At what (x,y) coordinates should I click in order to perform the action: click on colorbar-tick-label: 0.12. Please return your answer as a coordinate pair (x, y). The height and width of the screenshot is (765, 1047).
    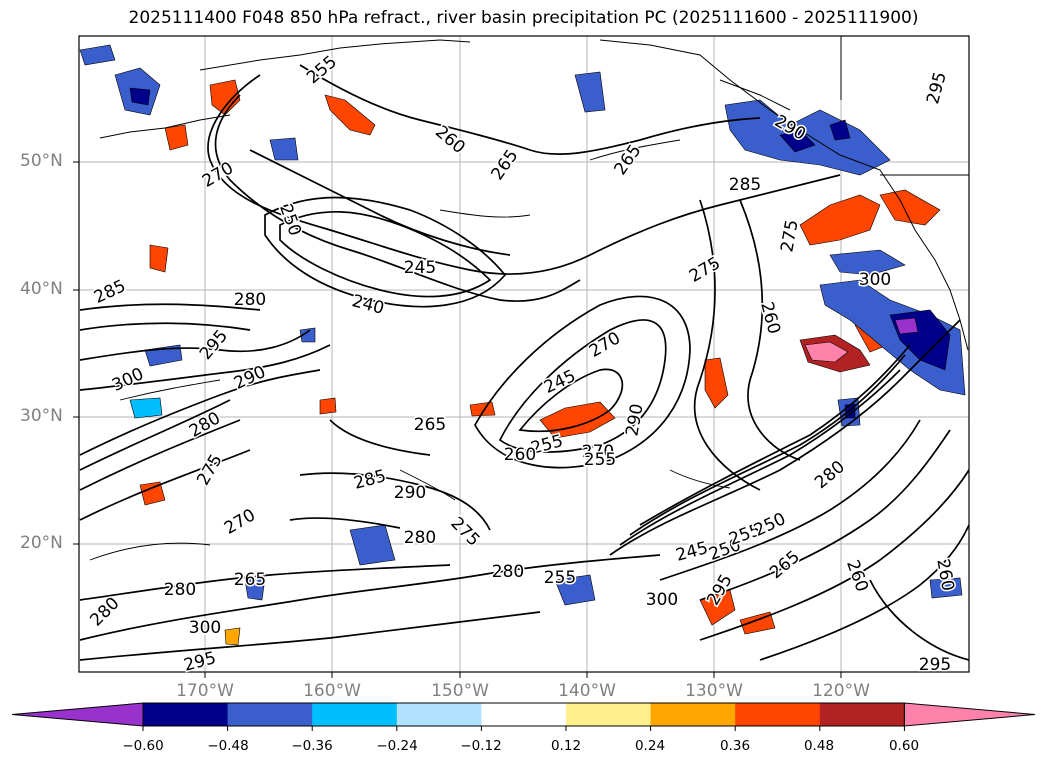
    Looking at the image, I should click on (566, 746).